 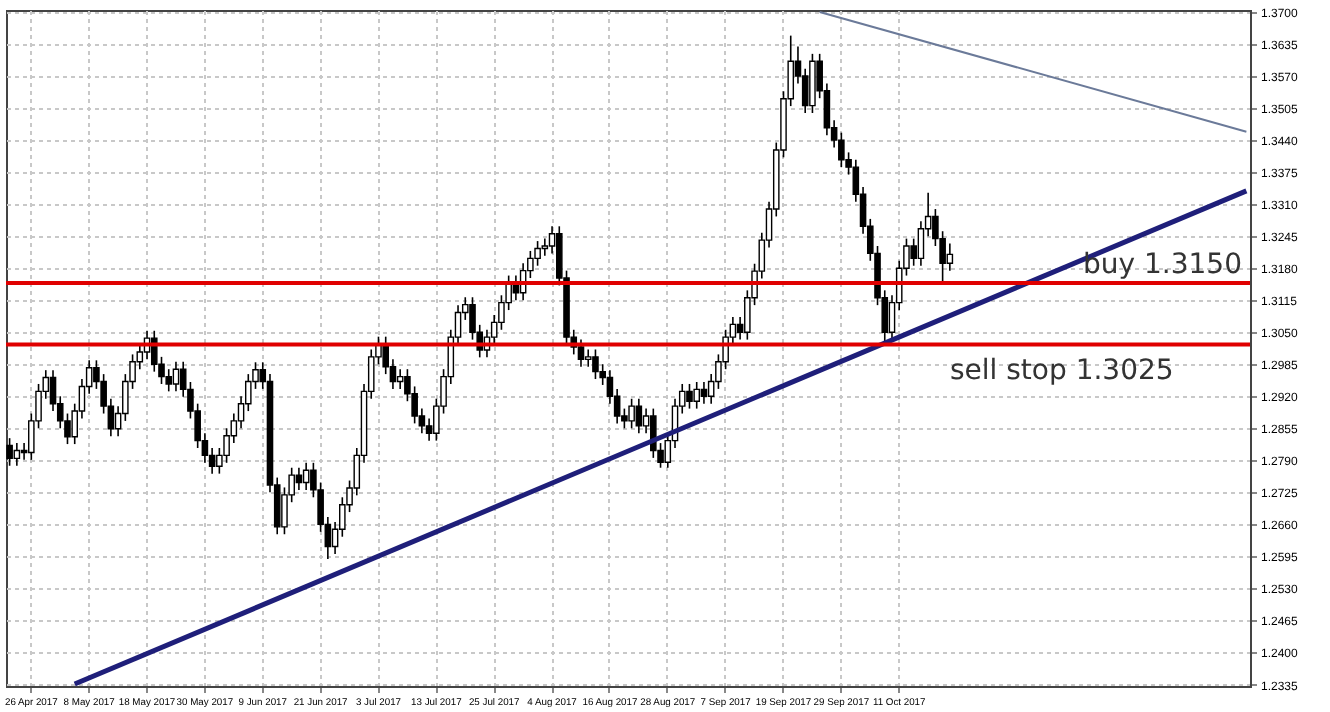 What do you see at coordinates (1062, 370) in the screenshot?
I see `ref-line-label: sell stop 1.3025` at bounding box center [1062, 370].